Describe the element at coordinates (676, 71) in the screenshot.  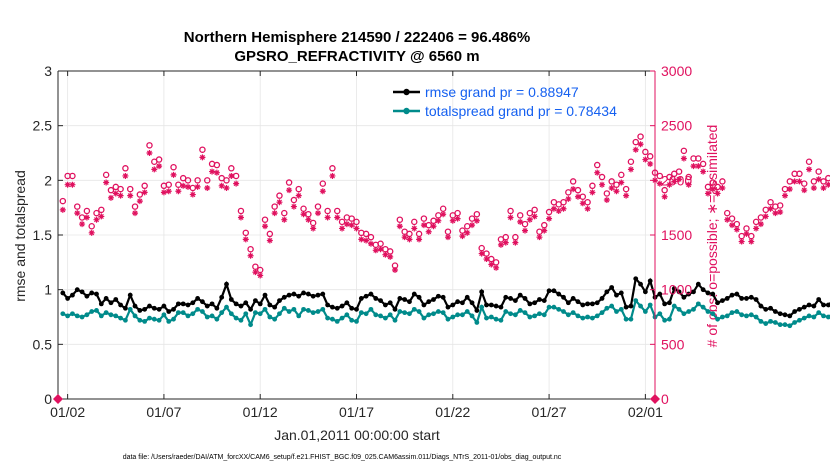
I see `y-right-tick-label: 3000` at that location.